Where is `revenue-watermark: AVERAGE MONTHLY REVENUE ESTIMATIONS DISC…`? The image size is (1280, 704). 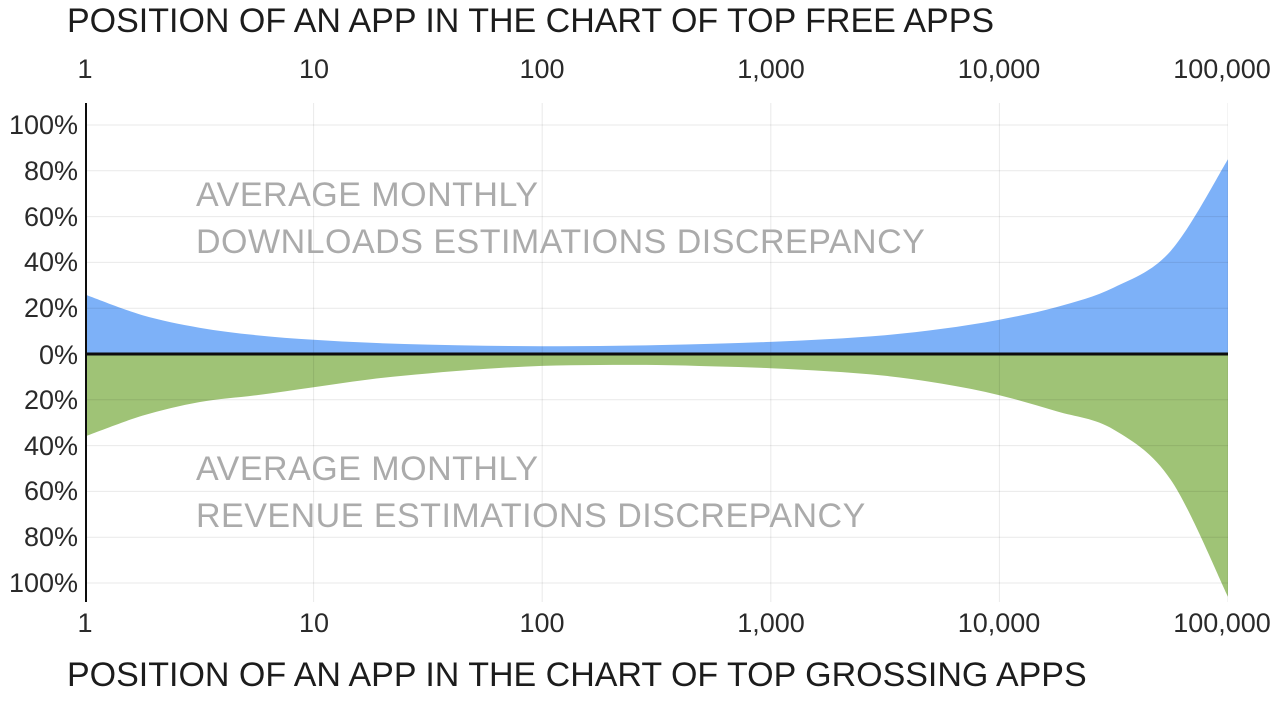 revenue-watermark: AVERAGE MONTHLY REVENUE ESTIMATIONS DISC… is located at coordinates (531, 493).